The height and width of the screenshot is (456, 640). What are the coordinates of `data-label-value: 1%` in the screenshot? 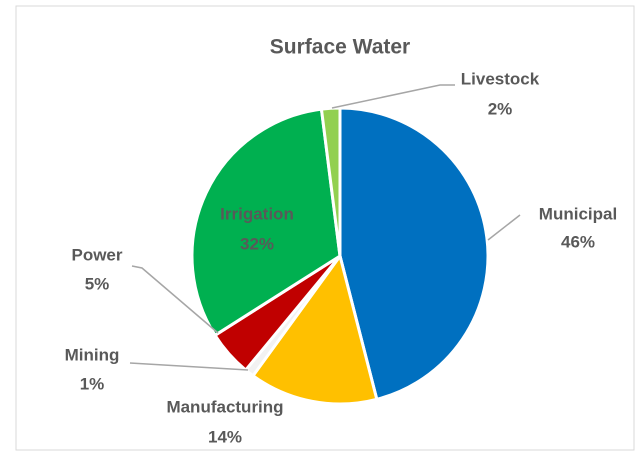 It's located at (92, 383).